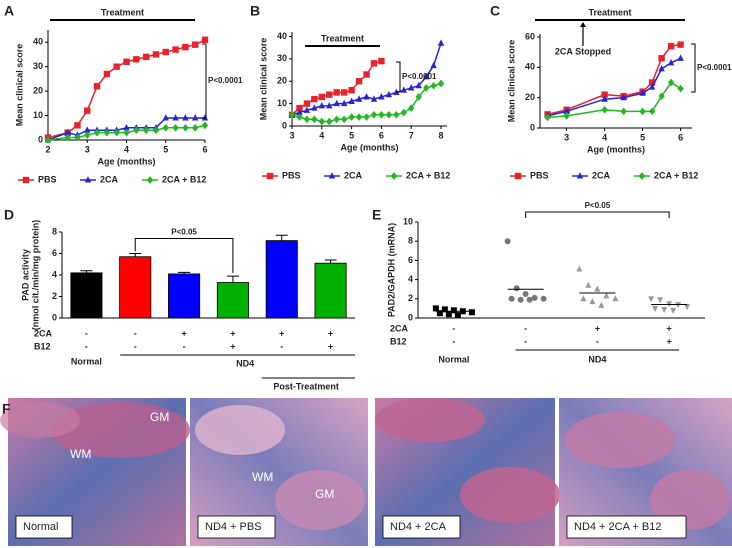 The height and width of the screenshot is (548, 732). I want to click on legend-label: 2CA + B12, so click(184, 179).